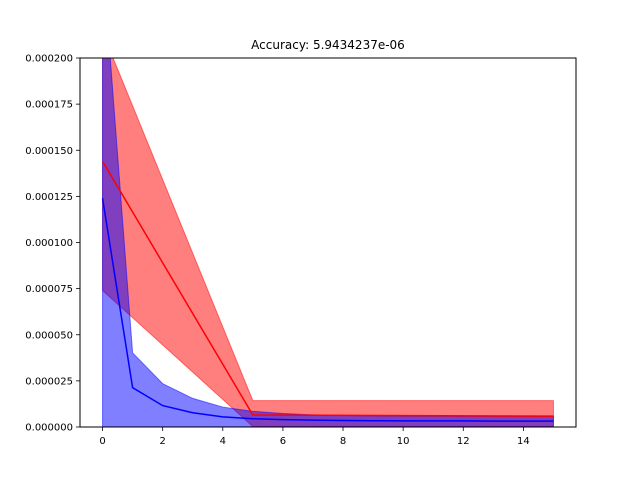 The height and width of the screenshot is (480, 640). What do you see at coordinates (283, 441) in the screenshot?
I see `x-tick-label: 6` at bounding box center [283, 441].